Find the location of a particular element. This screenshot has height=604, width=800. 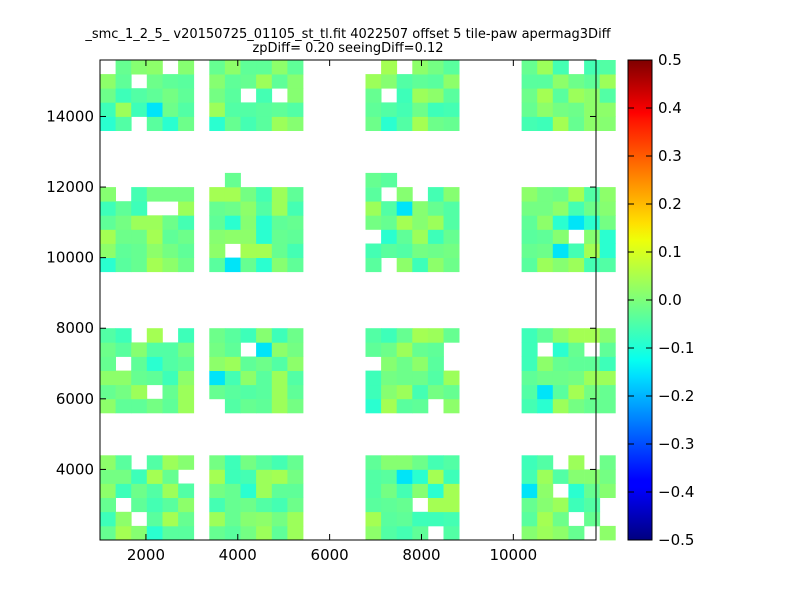

colorbar-tick-label: −0.3 is located at coordinates (676, 444).